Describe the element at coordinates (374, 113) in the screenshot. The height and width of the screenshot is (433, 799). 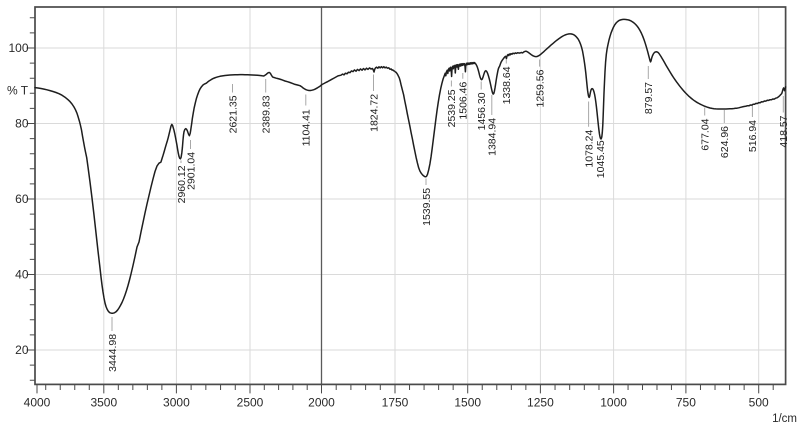
I see `svg-text: 1824.72` at that location.